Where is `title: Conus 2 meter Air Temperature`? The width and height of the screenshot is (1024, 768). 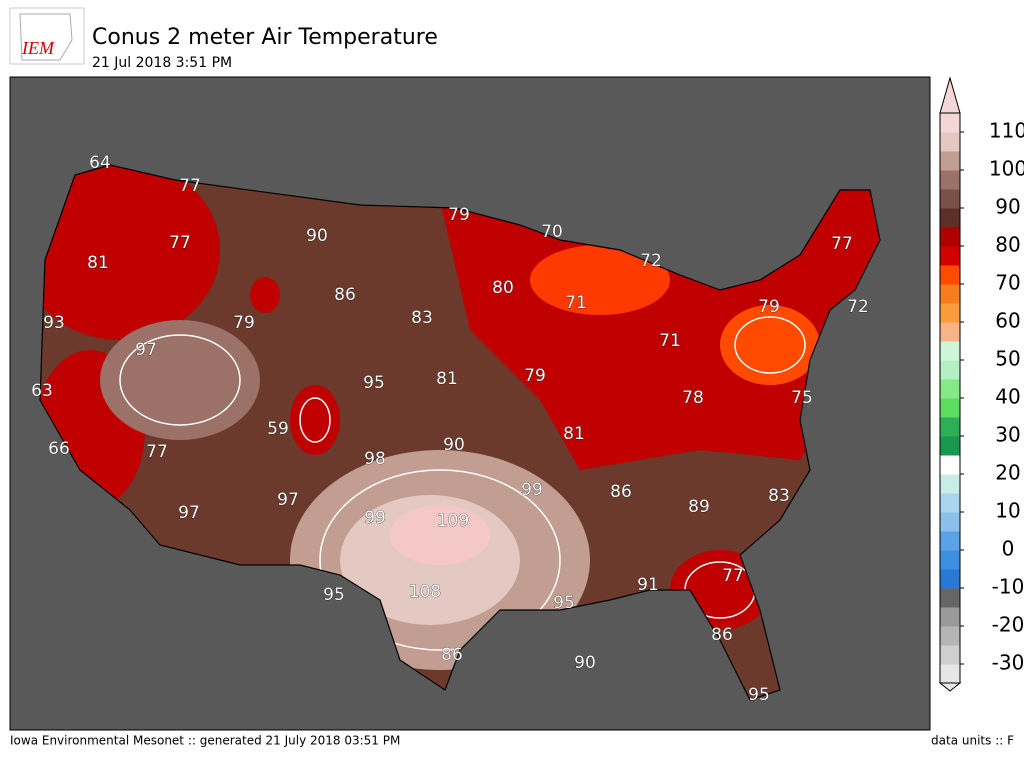
title: Conus 2 meter Air Temperature is located at coordinates (265, 37).